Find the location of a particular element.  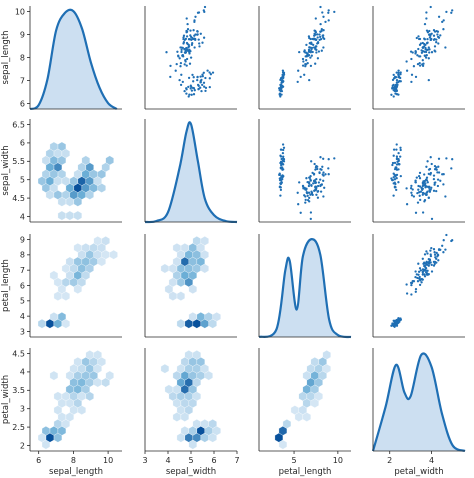

y-axis-label: sepal_length is located at coordinates (6, 58).